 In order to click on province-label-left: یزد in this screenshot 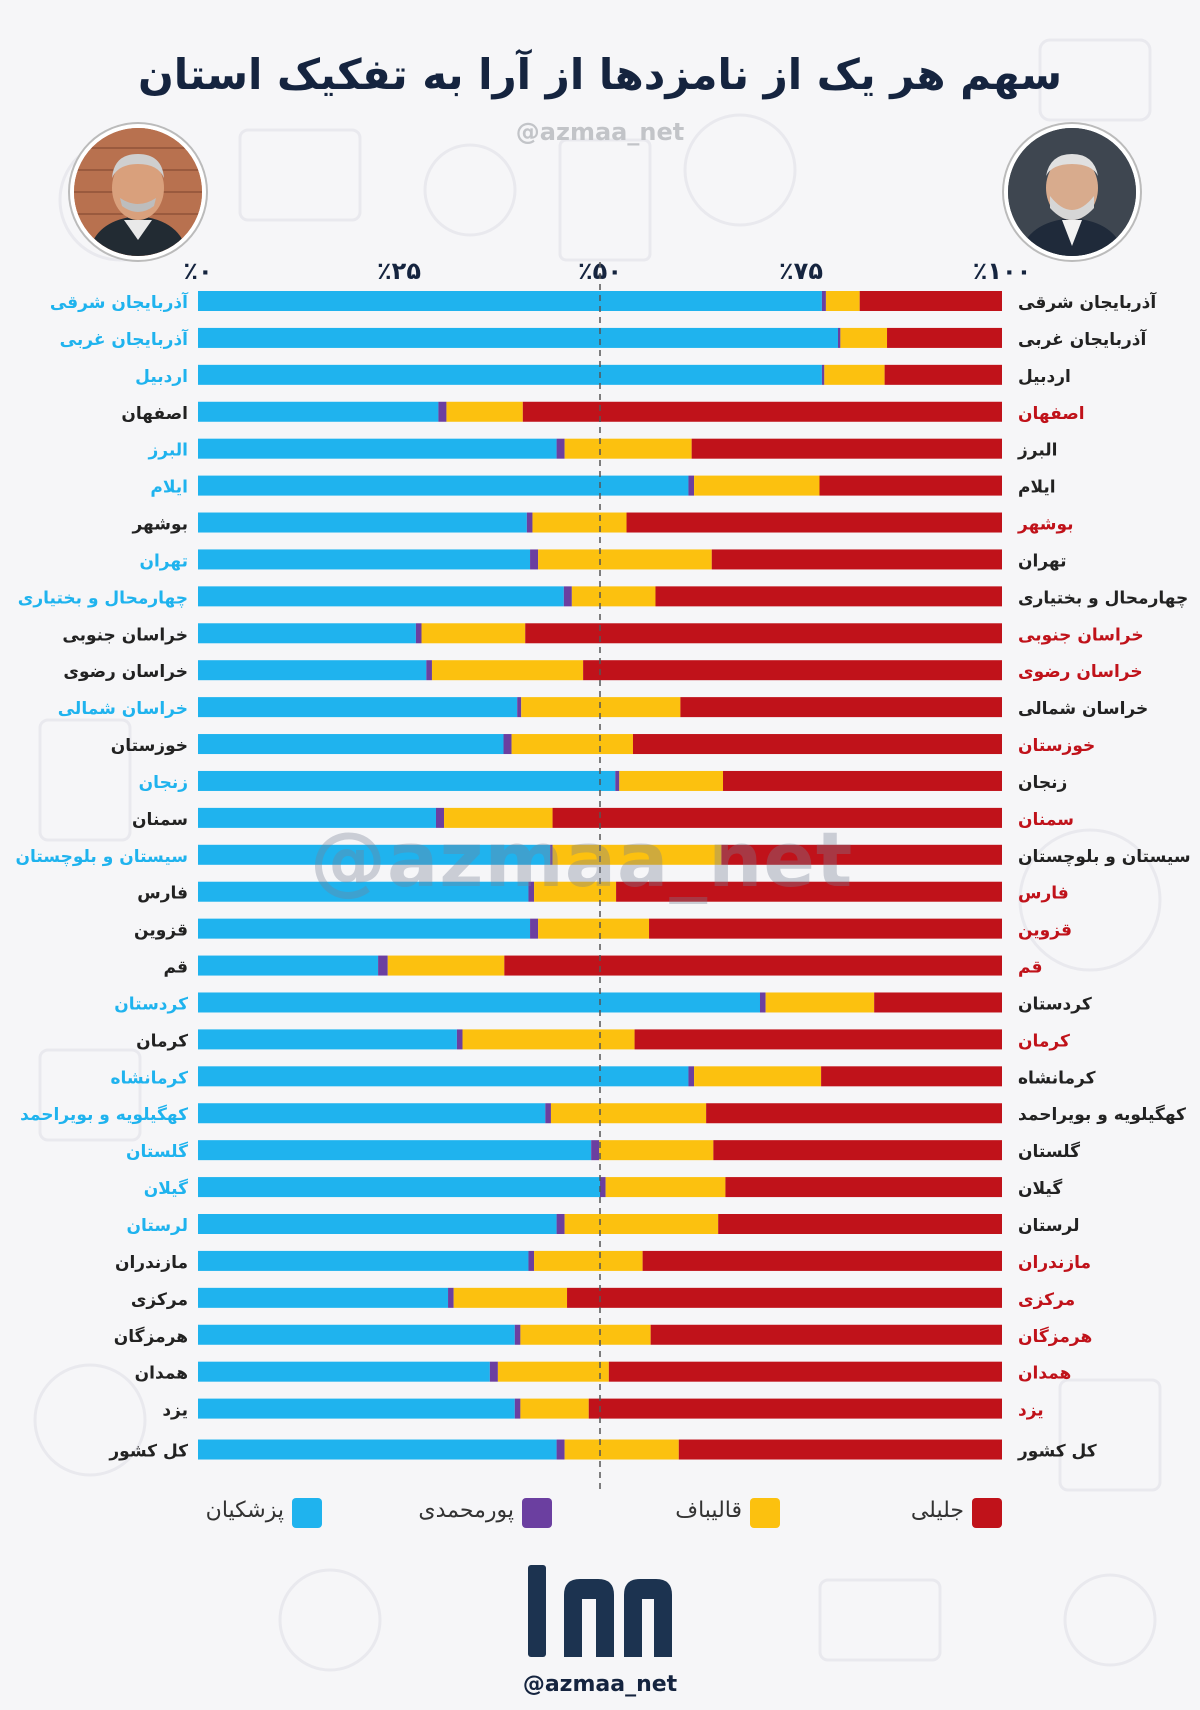, I will do `click(175, 1411)`.